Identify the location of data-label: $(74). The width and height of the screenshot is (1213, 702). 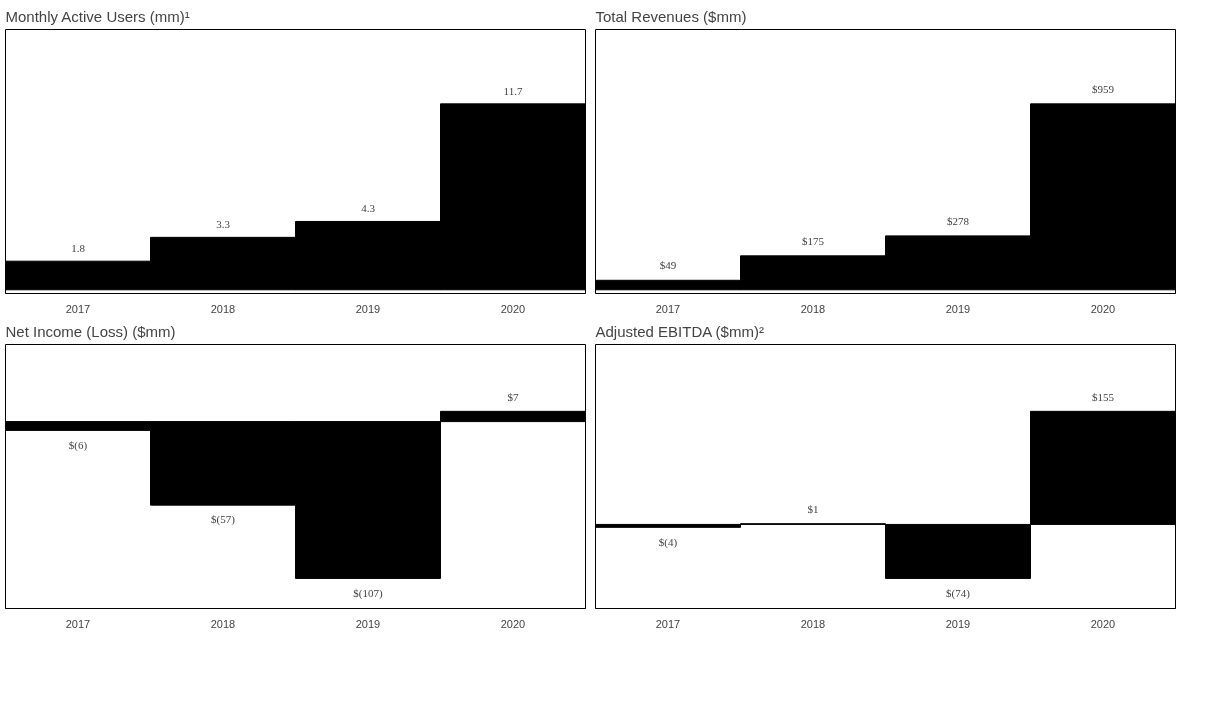
(958, 593).